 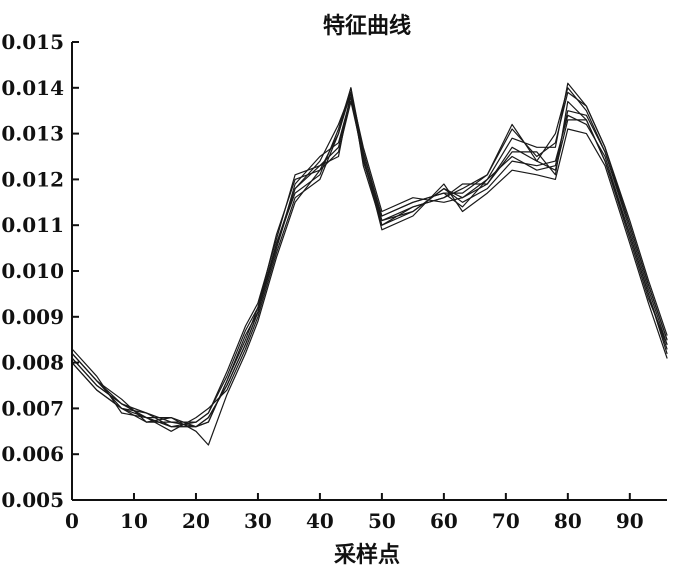 I want to click on y-tick-label: 0.015, so click(x=32, y=42).